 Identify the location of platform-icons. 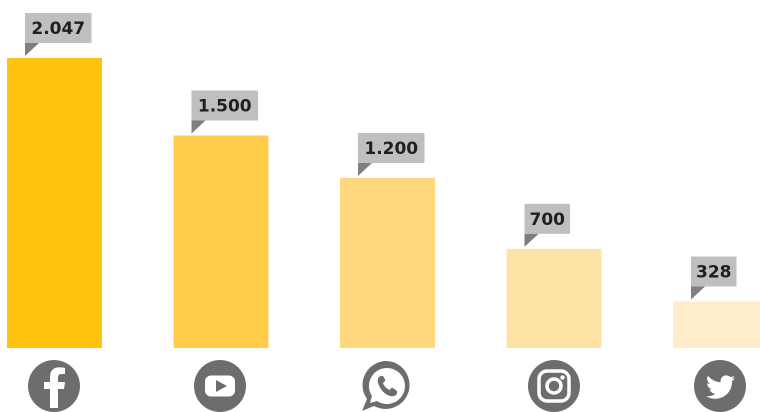
(387, 386).